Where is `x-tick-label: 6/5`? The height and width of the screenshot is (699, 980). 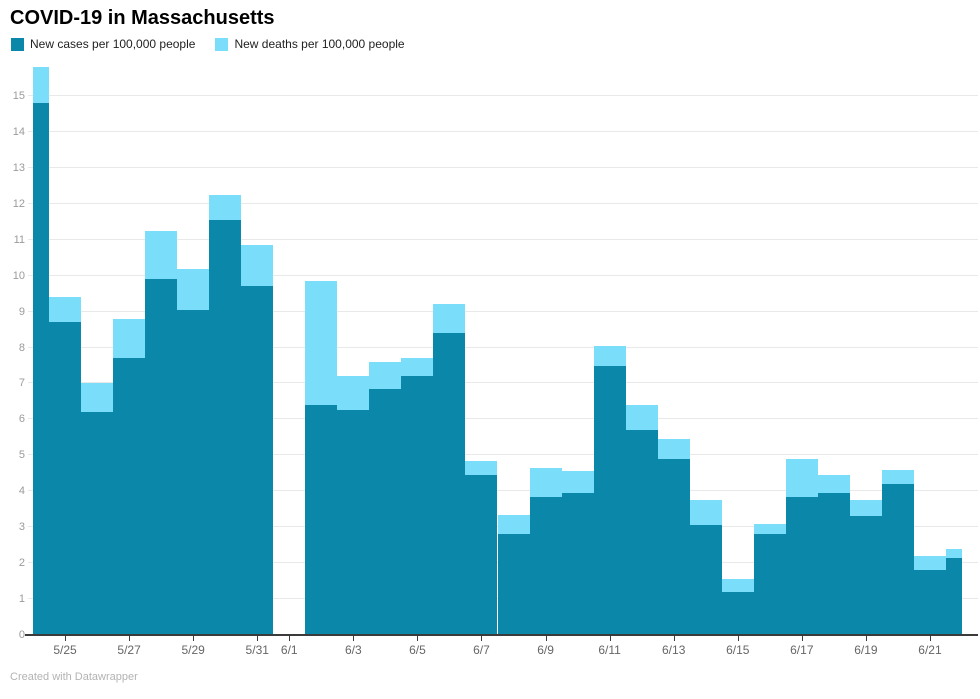 x-tick-label: 6/5 is located at coordinates (417, 650).